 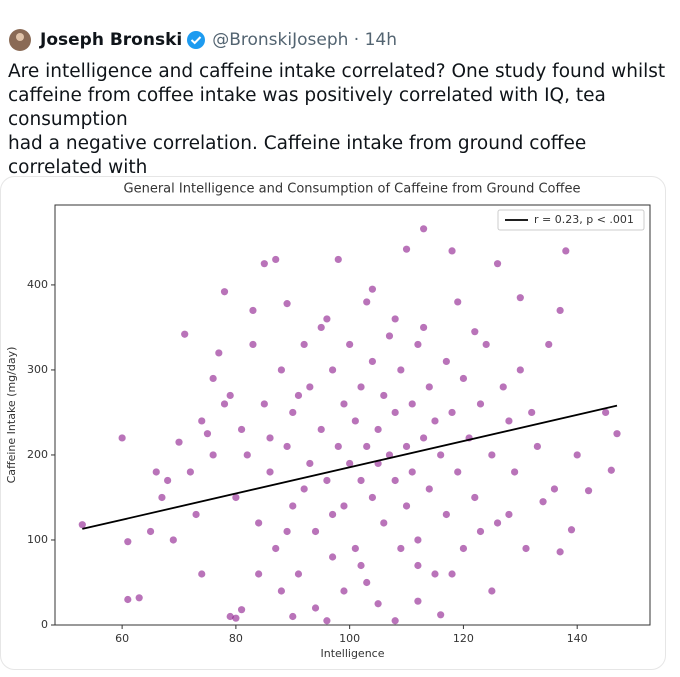 I want to click on verified-badge, so click(x=196, y=40).